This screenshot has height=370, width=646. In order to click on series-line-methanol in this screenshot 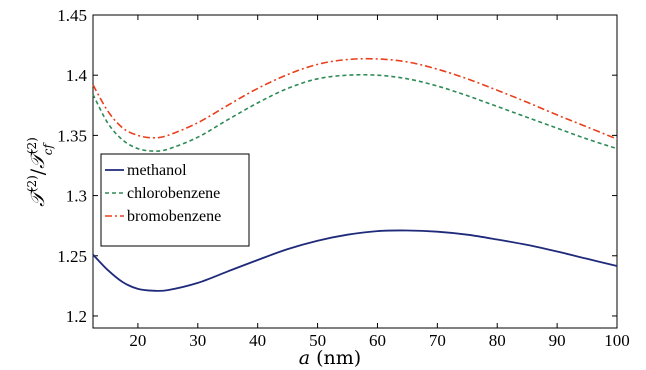, I will do `click(355, 260)`.